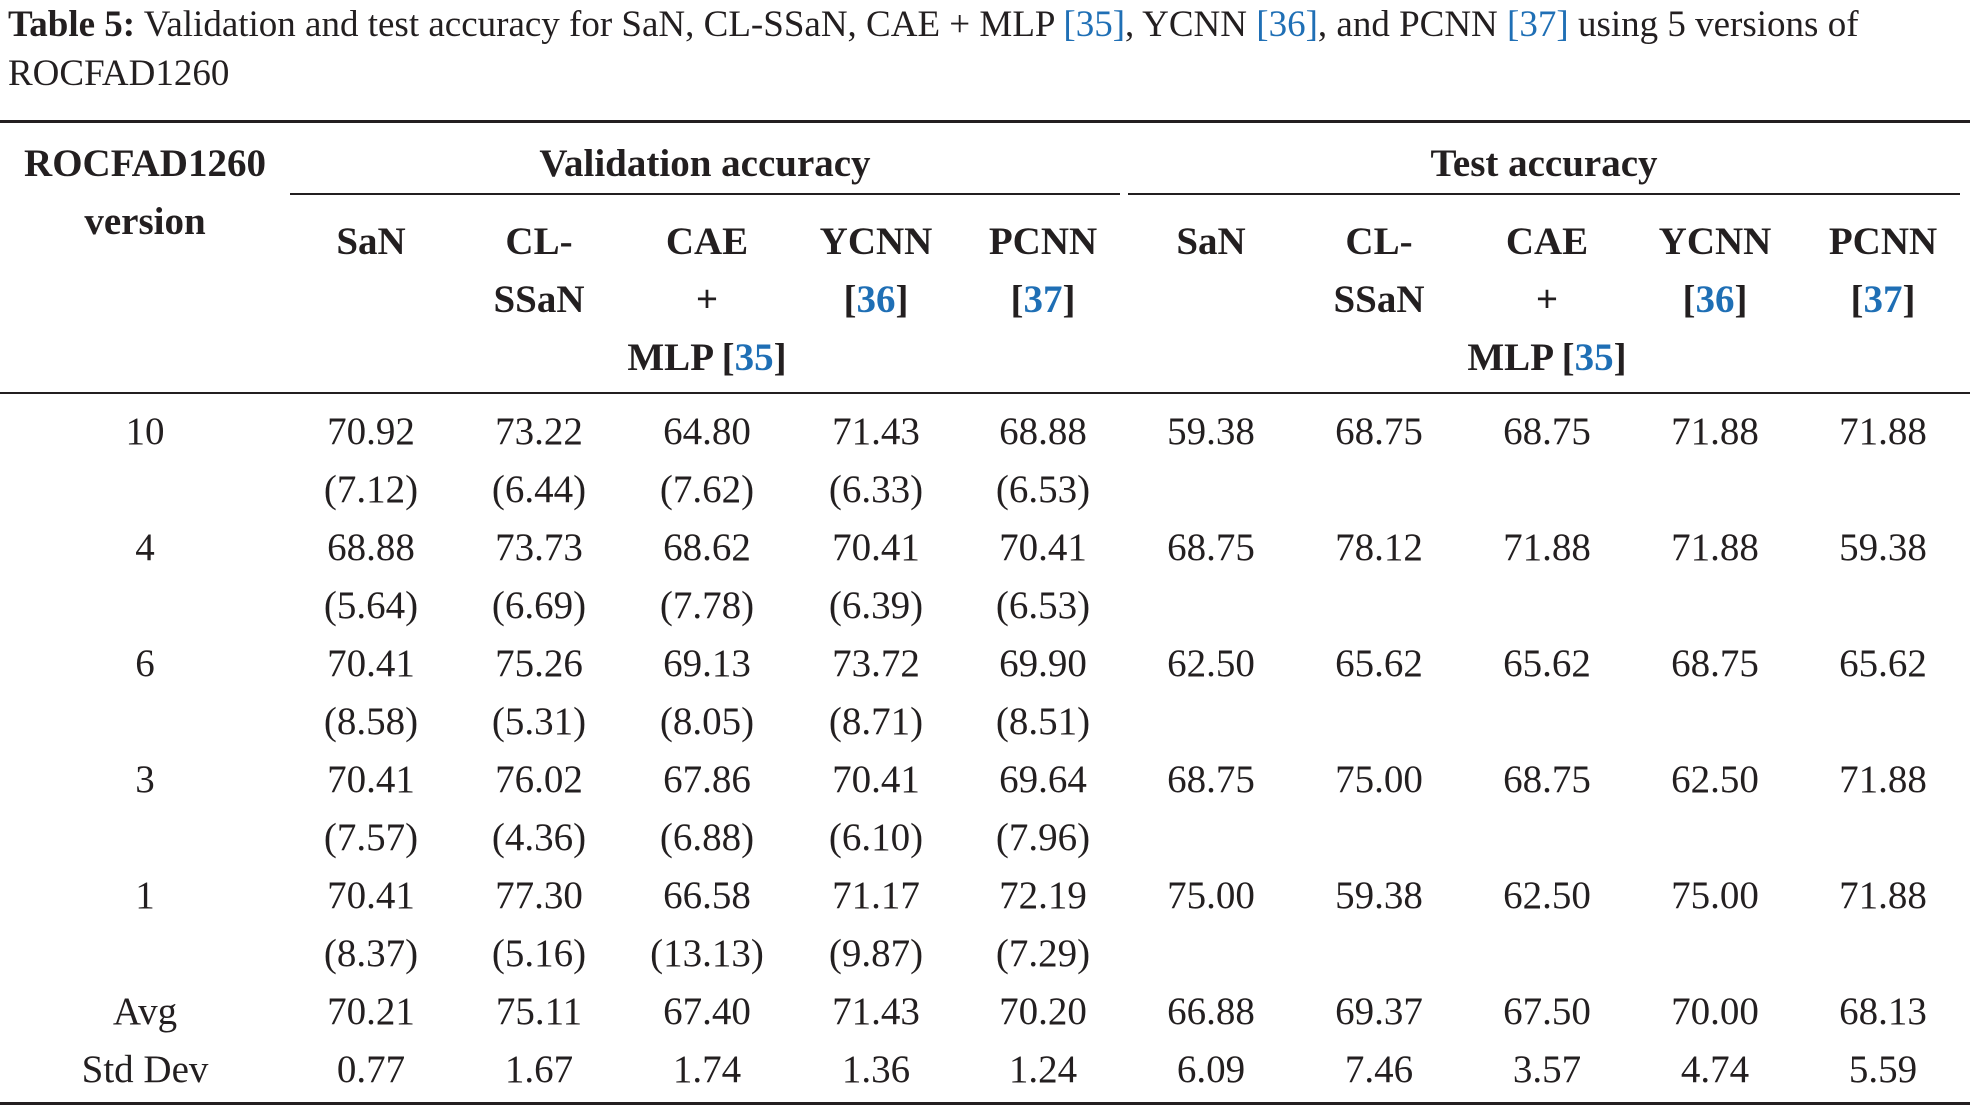 This screenshot has height=1108, width=1970. Describe the element at coordinates (876, 431) in the screenshot. I see `validation-accuracy-cell: 71.43` at that location.